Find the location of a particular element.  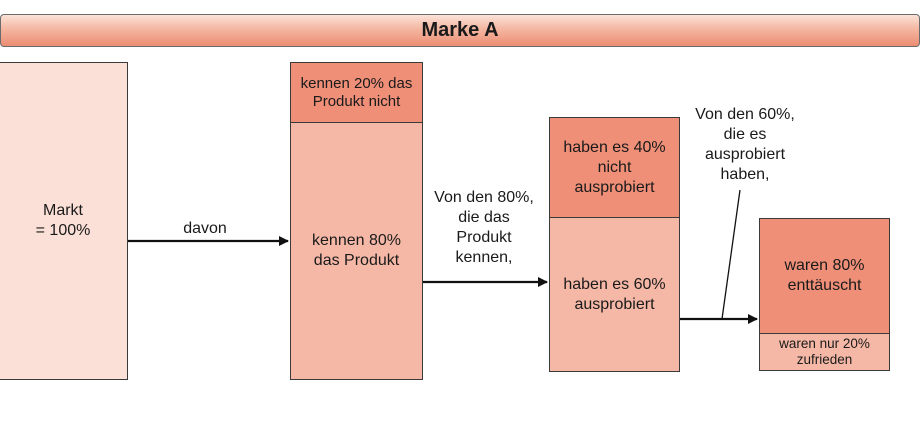

aware-label: kennen 80% das Produkt is located at coordinates (356, 250).